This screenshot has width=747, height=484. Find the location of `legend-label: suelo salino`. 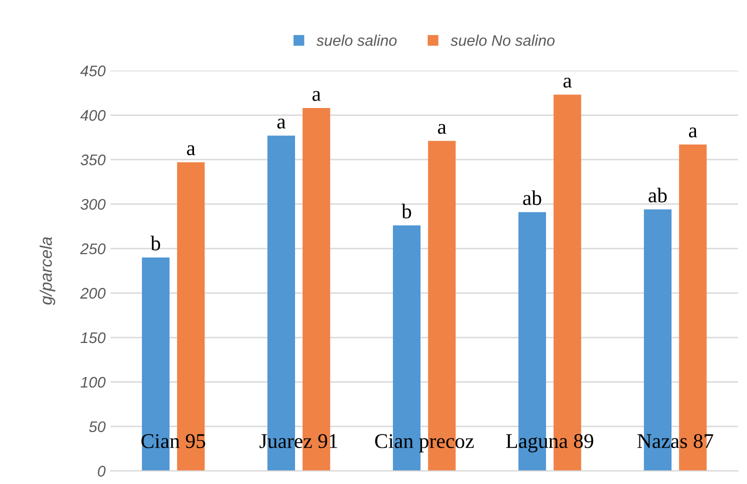

legend-label: suelo salino is located at coordinates (356, 40).